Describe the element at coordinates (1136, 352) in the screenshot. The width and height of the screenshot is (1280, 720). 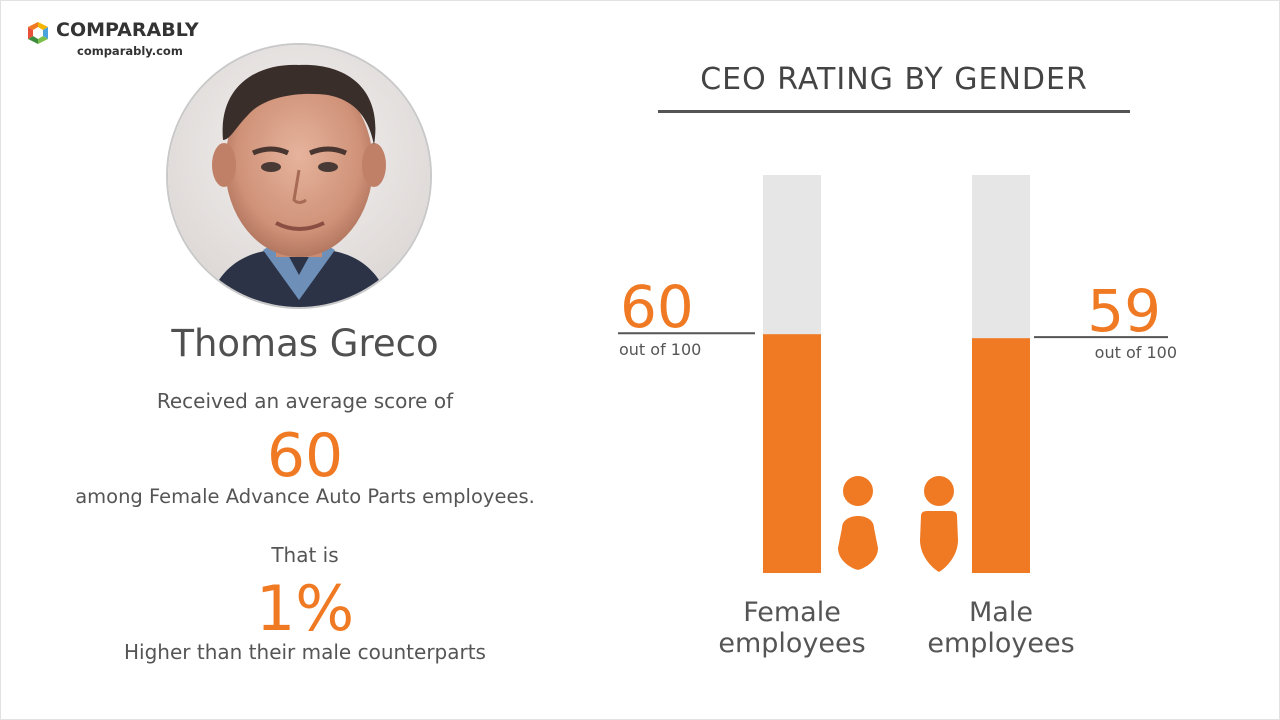
I see `value-sublabel-2: out of 100` at that location.